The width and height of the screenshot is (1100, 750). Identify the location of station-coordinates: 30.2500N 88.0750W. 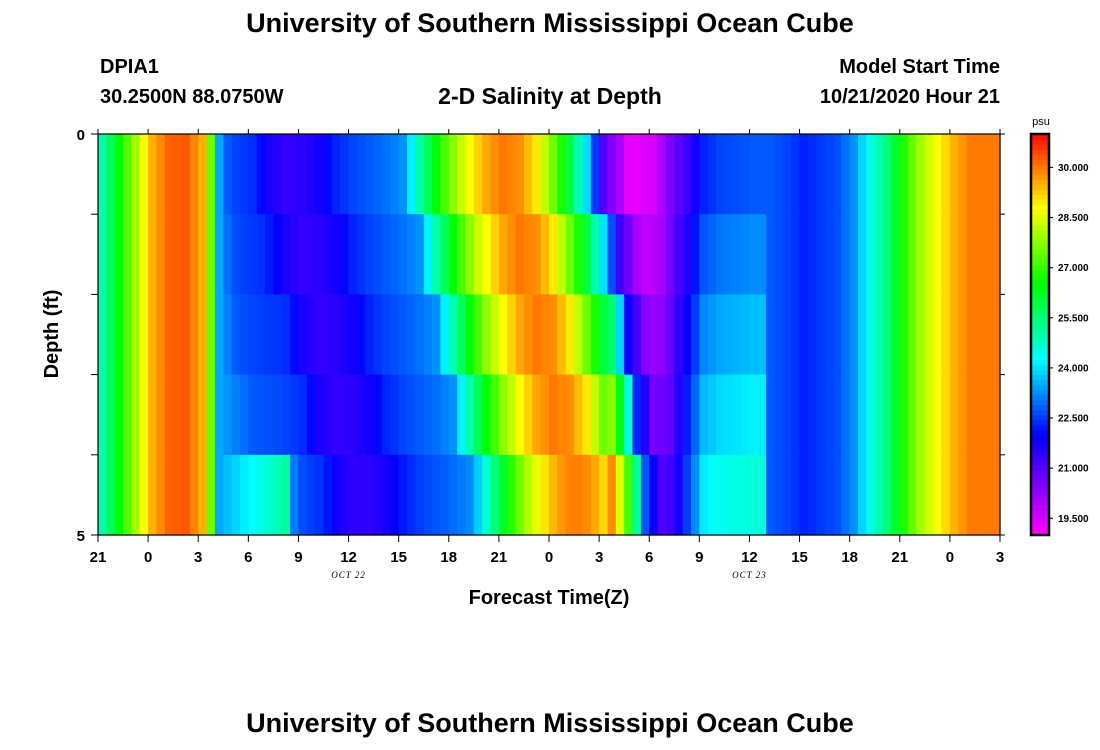
(192, 97).